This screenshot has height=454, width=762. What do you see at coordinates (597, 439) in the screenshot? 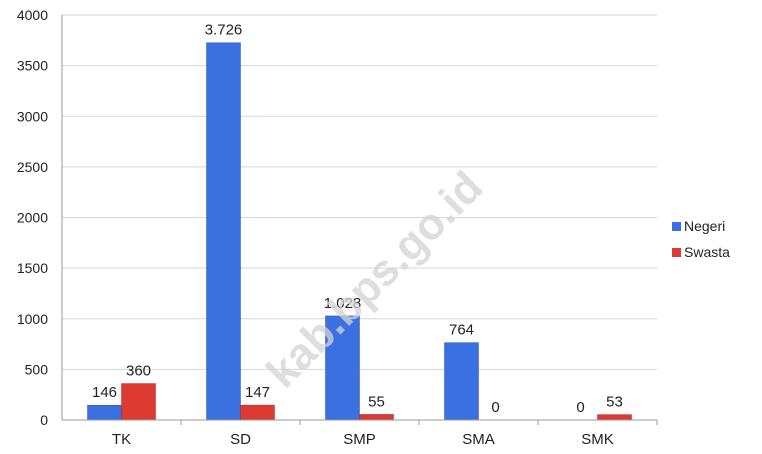
I see `x-tick-label: SMK` at bounding box center [597, 439].